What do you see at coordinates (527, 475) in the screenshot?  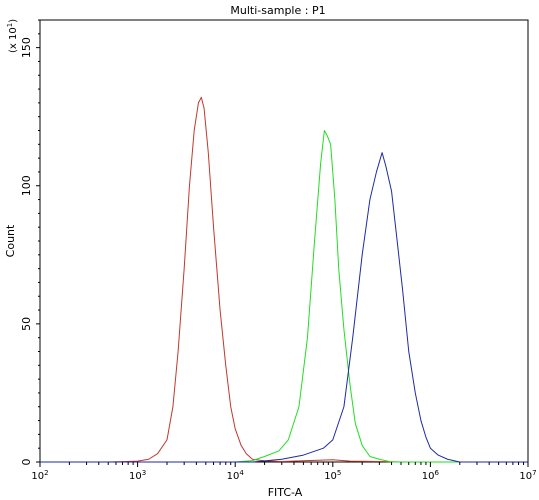 I see `x-tick-label: 10⁷` at bounding box center [527, 475].